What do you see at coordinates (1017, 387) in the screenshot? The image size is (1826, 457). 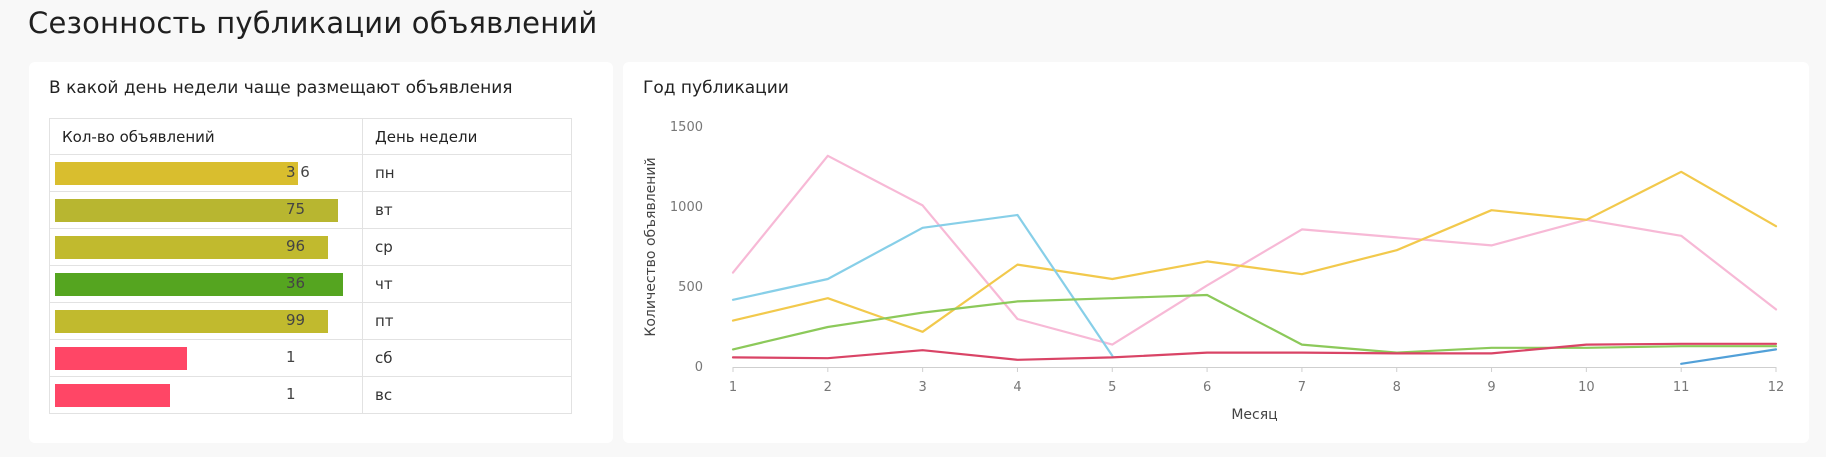 I see `x-tick-label: 4` at bounding box center [1017, 387].